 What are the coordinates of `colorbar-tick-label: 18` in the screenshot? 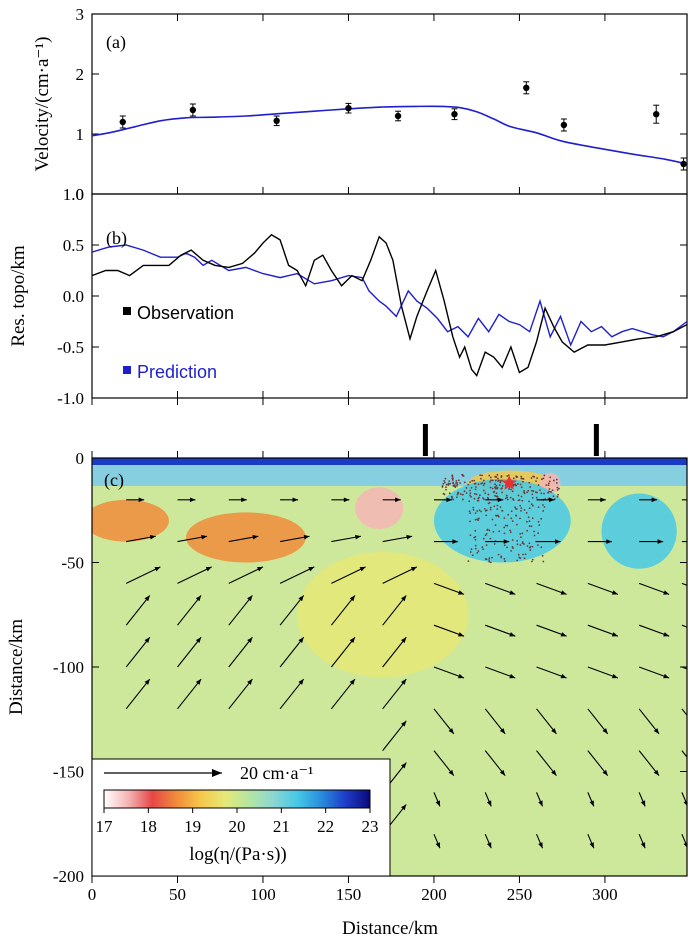 It's located at (148, 826).